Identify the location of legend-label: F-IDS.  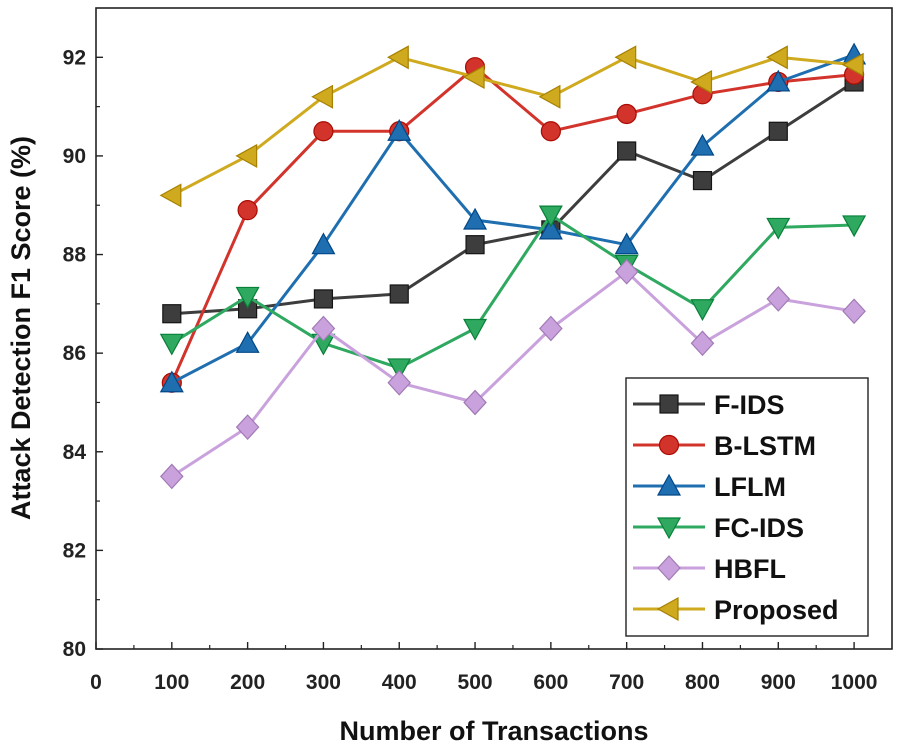
(749, 405).